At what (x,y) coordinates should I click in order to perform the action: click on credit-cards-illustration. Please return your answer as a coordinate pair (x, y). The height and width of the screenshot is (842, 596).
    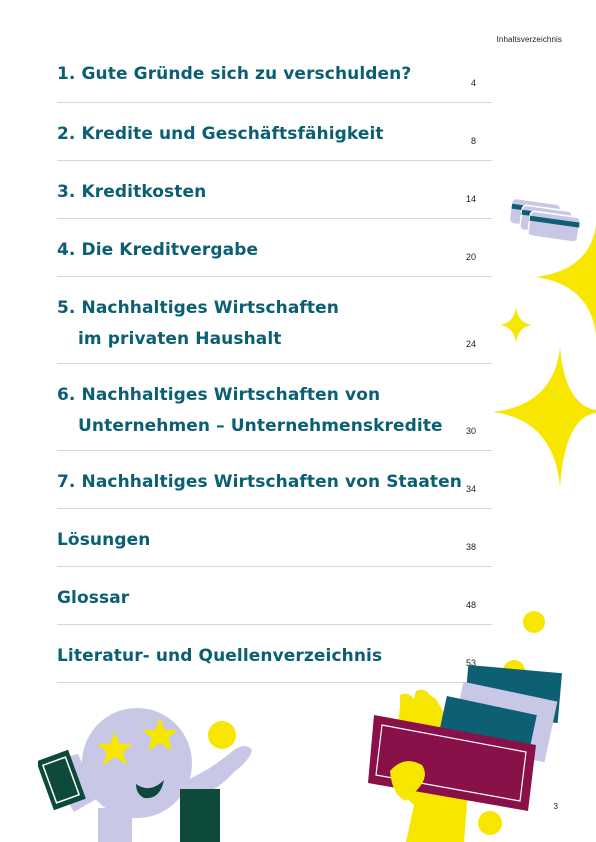
    Looking at the image, I should click on (545, 221).